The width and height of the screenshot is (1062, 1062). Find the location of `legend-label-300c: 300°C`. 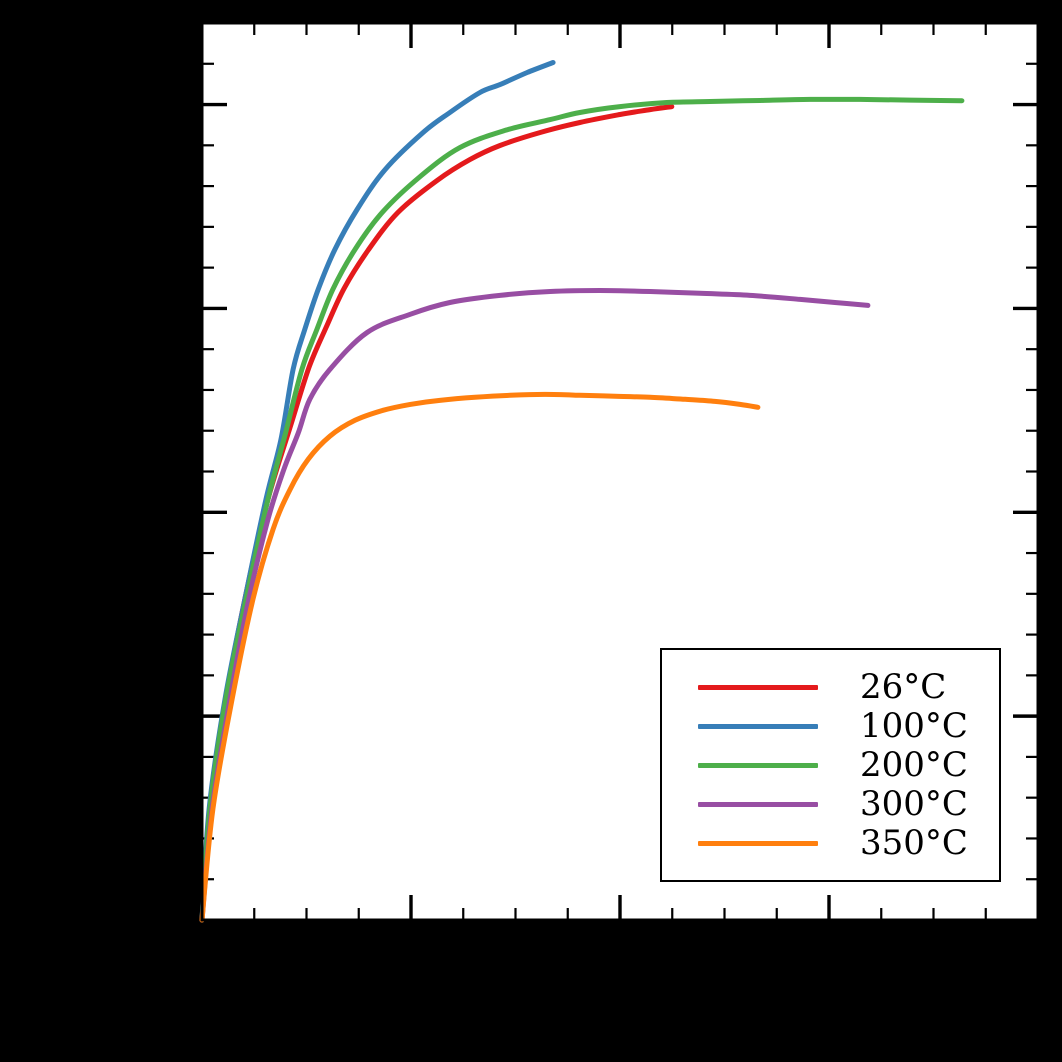

legend-label-300c: 300°C is located at coordinates (914, 804).